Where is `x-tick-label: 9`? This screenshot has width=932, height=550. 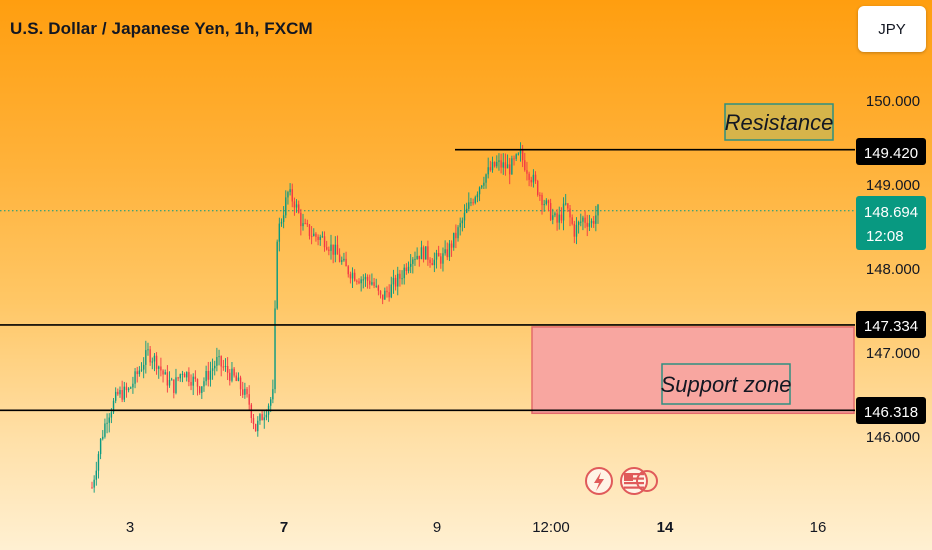 x-tick-label: 9 is located at coordinates (437, 527).